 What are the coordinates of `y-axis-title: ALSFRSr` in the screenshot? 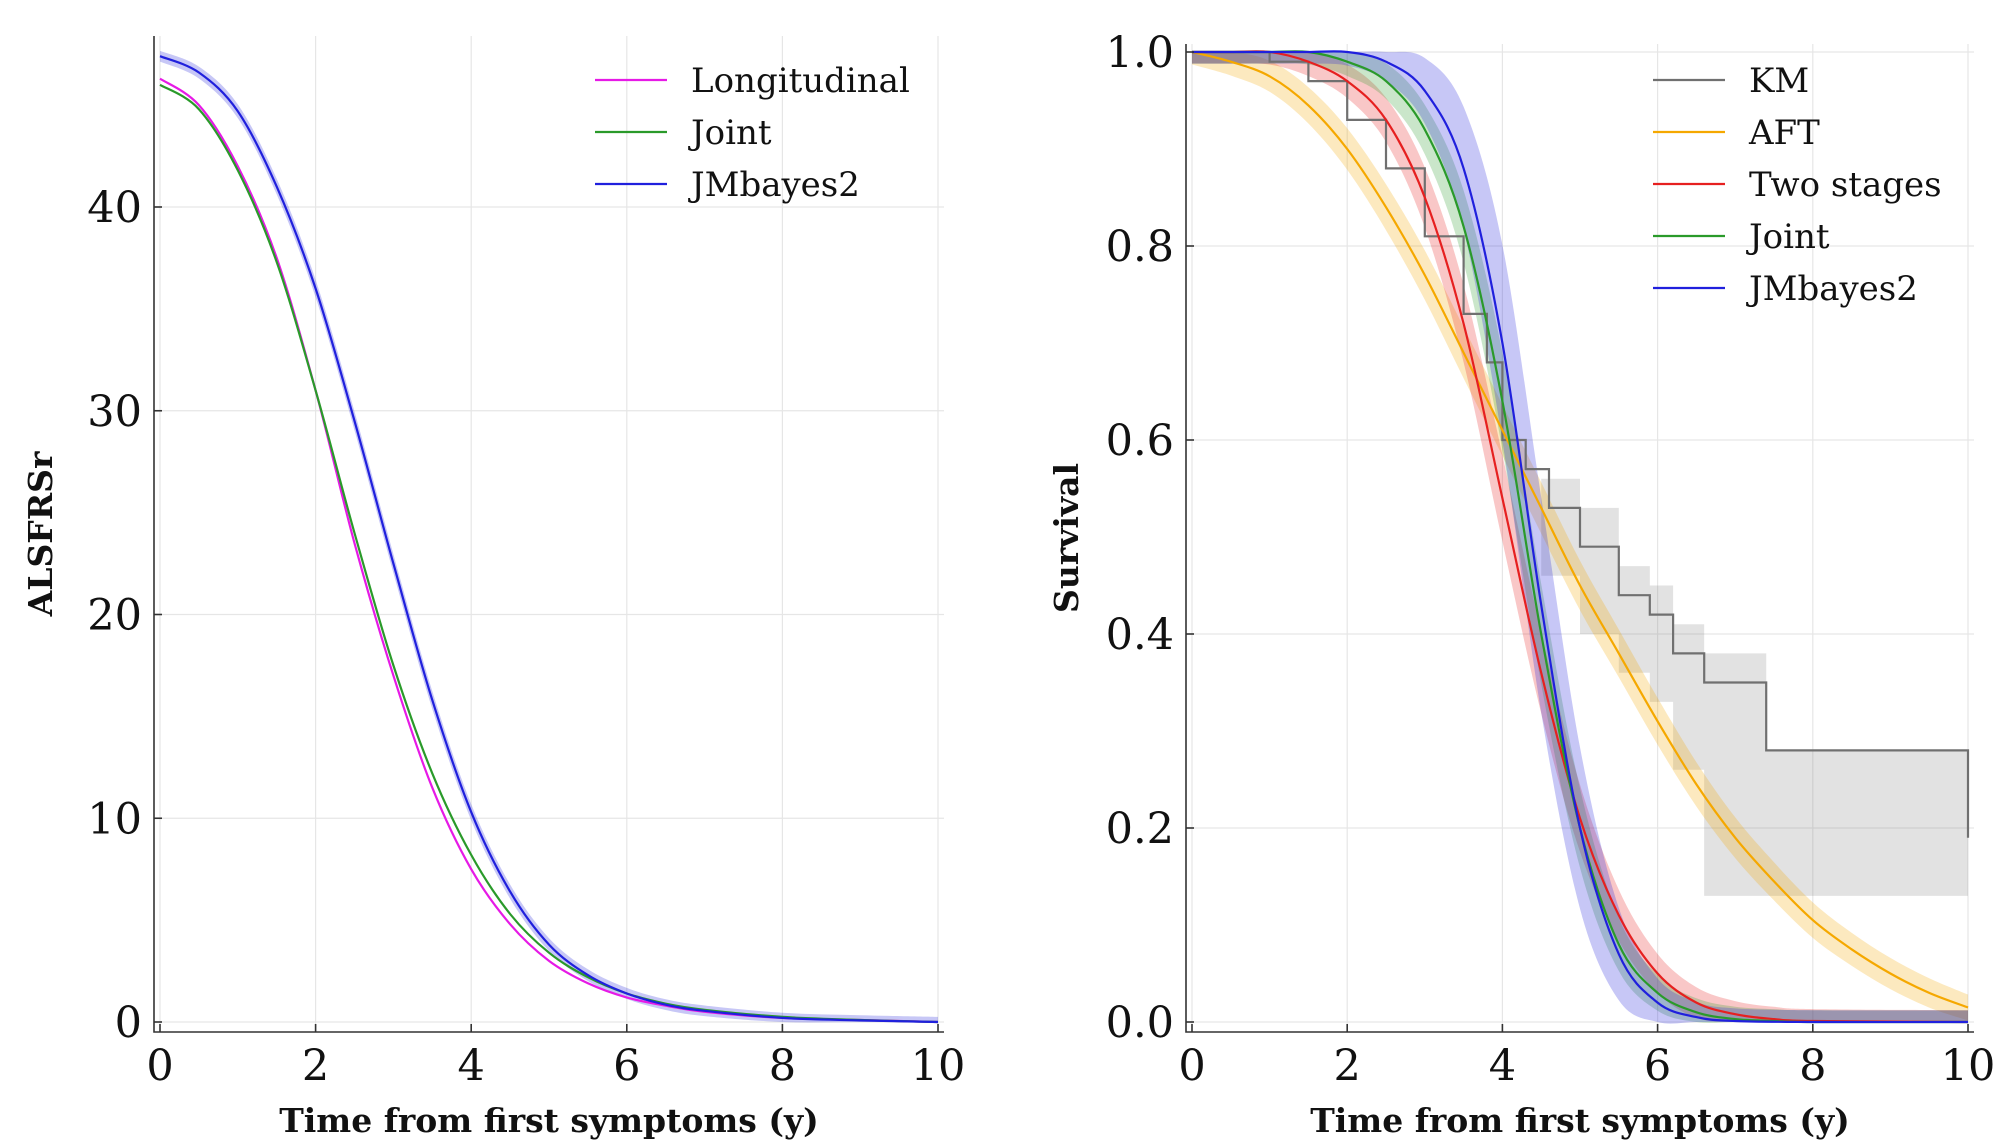 It's located at (40, 534).